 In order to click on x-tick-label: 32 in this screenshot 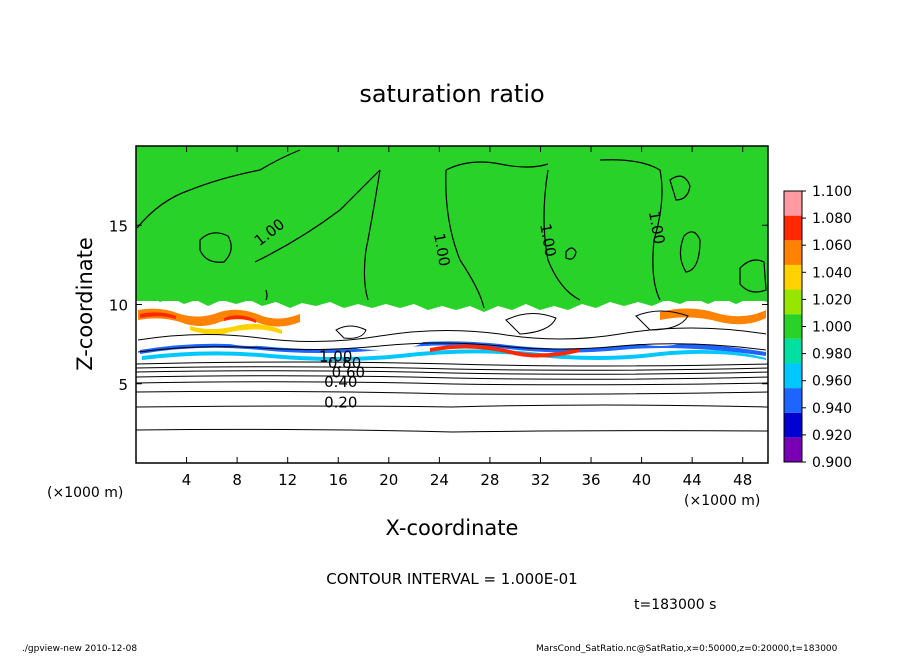, I will do `click(540, 480)`.